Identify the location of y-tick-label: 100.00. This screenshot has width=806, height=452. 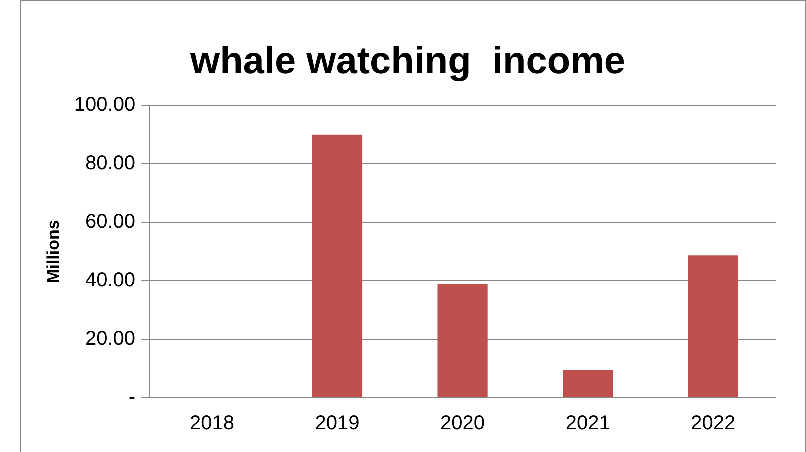
(105, 105).